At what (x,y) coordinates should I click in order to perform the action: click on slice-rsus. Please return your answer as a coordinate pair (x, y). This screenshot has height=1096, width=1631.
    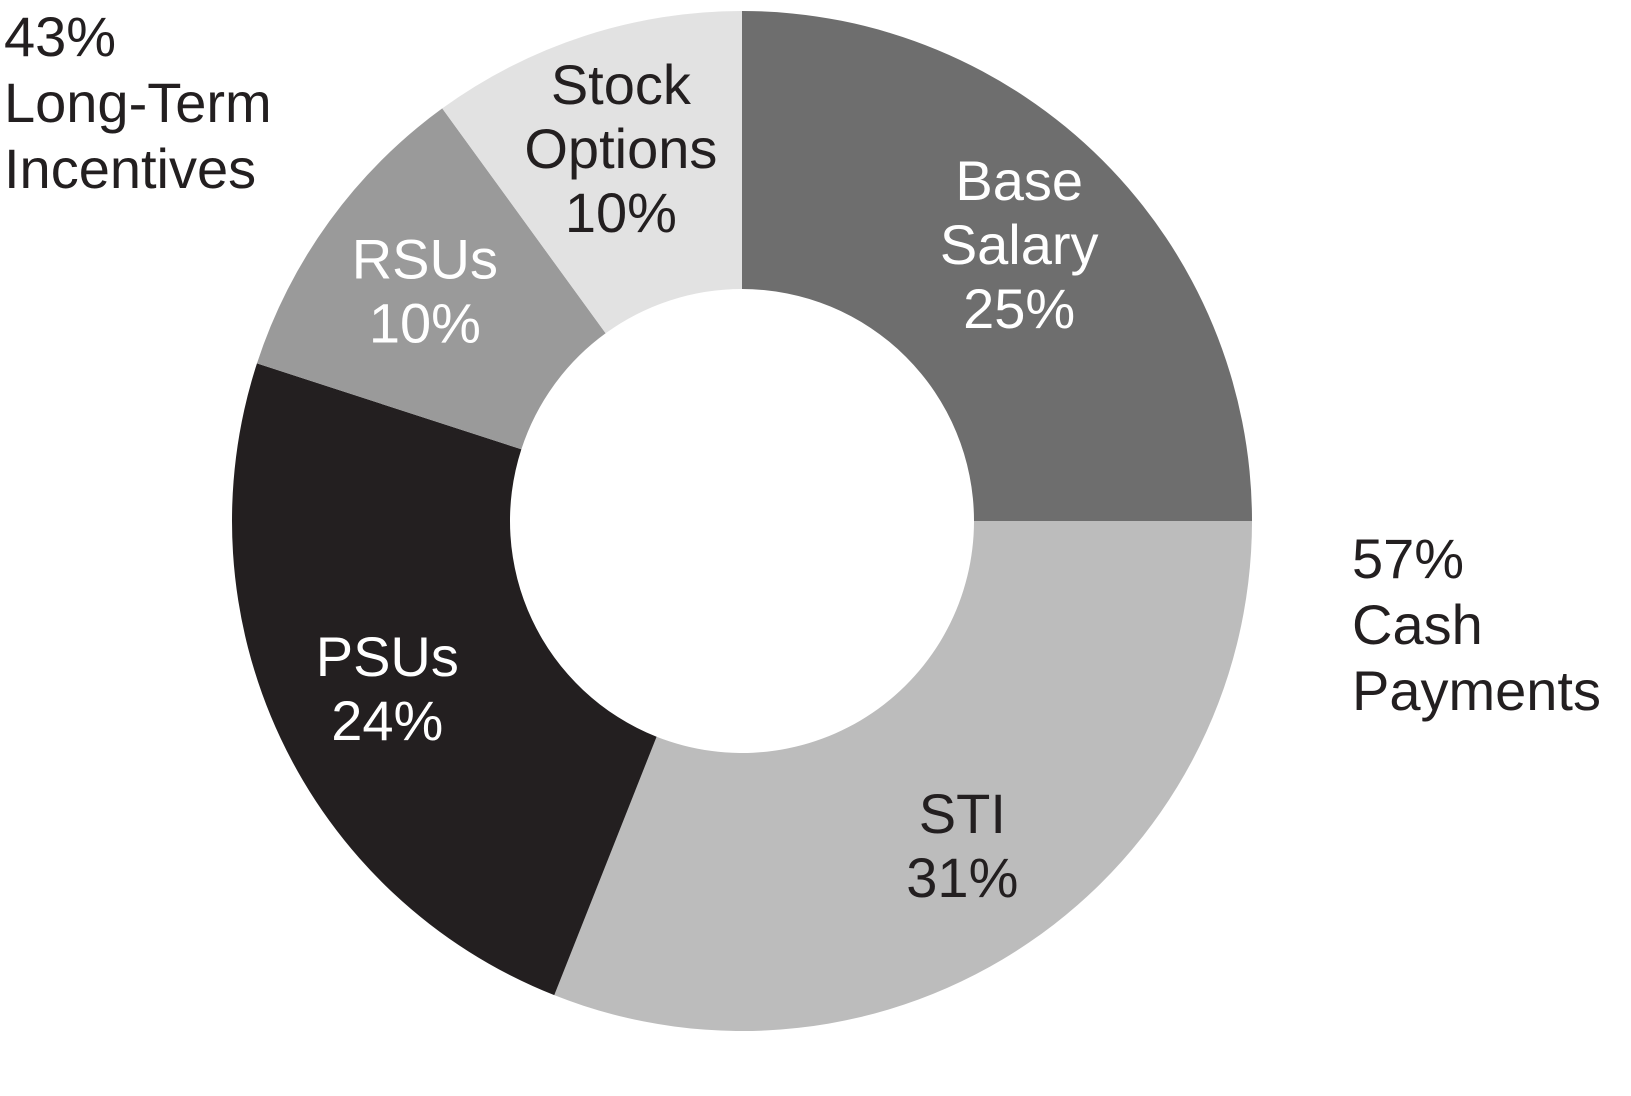
    Looking at the image, I should click on (431, 279).